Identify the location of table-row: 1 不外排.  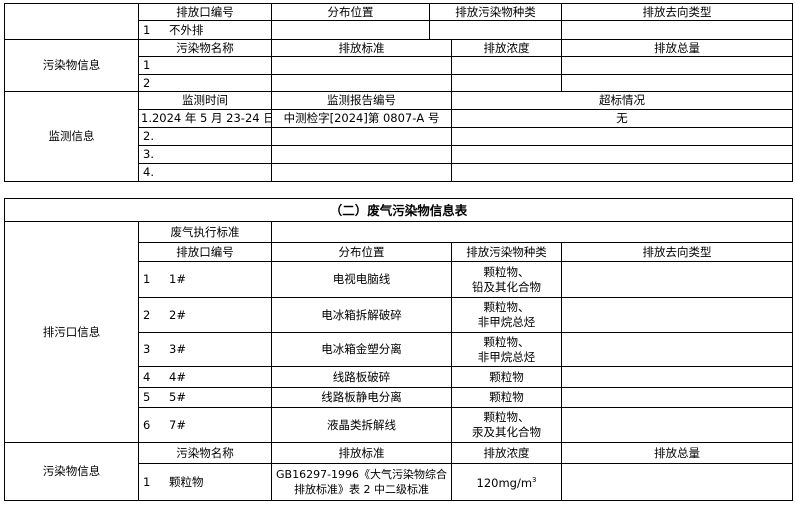
(399, 30).